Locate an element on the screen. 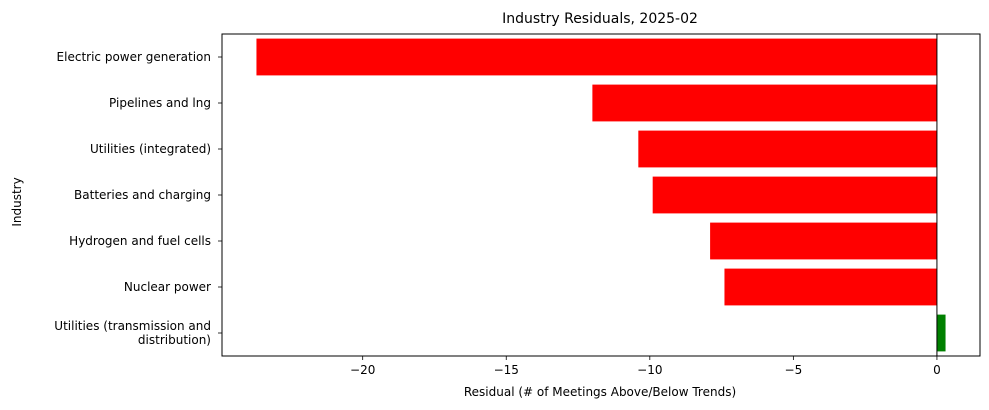  y-tick-label: Electric power generation is located at coordinates (134, 57).